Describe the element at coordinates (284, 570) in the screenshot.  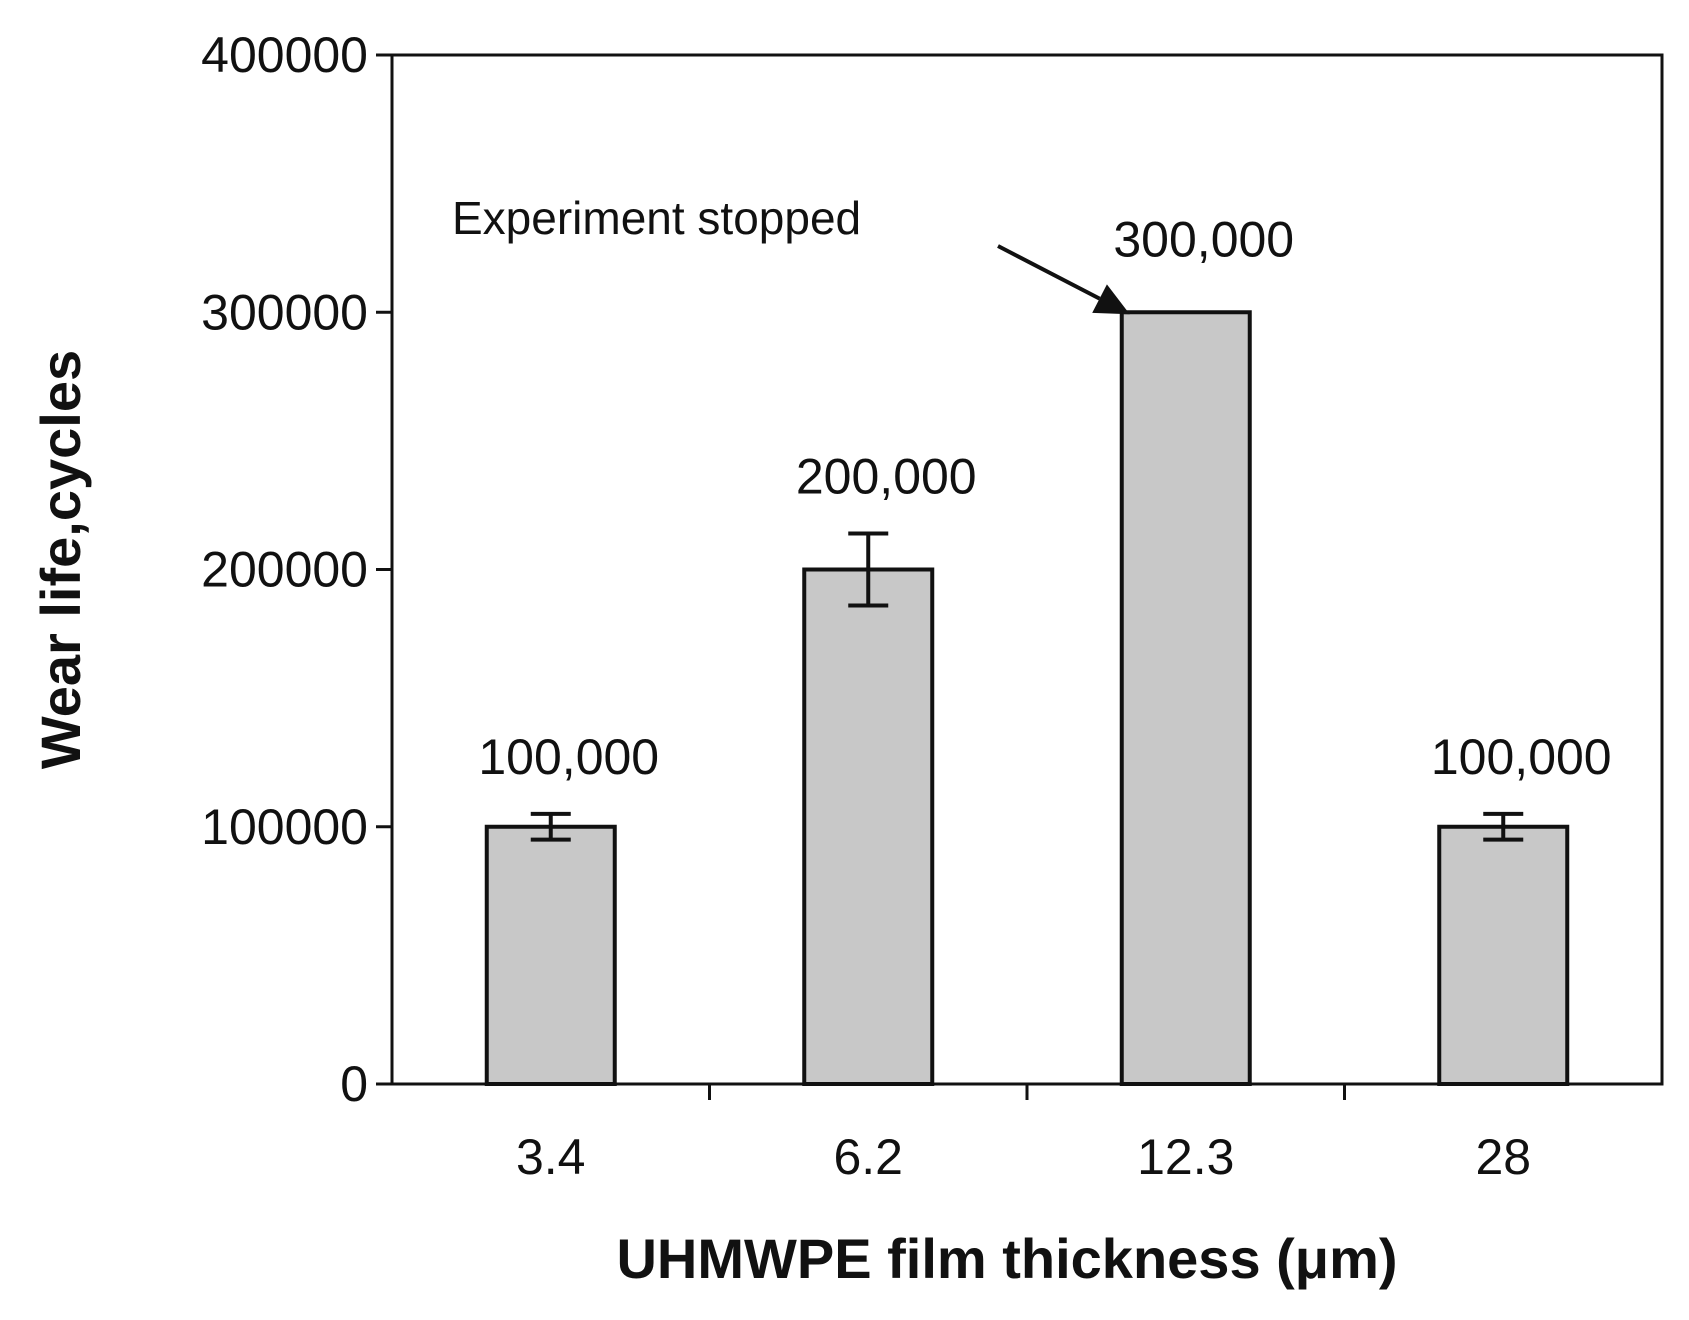
I see `y-tick-label: 200000` at that location.